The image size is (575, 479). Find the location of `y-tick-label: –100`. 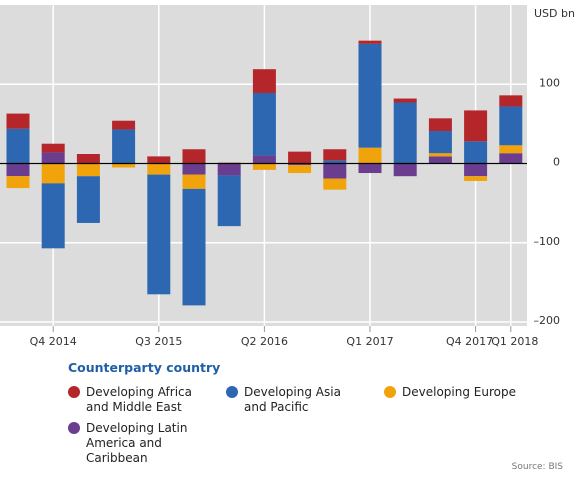

y-tick-label: –100 is located at coordinates (547, 241).